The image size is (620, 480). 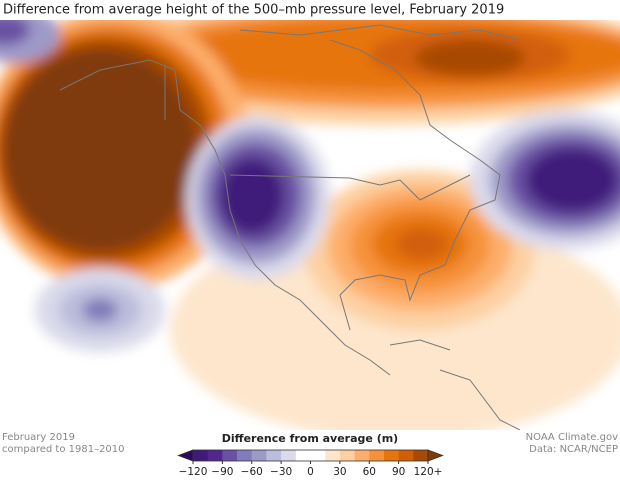 I want to click on footer-left: February 2019, so click(x=38, y=437).